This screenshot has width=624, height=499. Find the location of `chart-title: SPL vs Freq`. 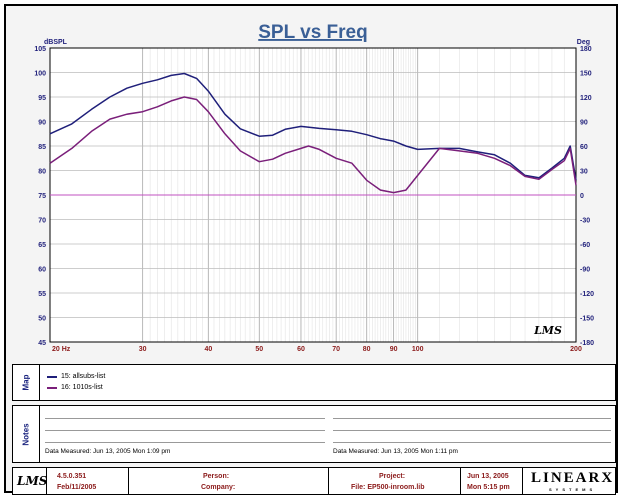

chart-title: SPL vs Freq is located at coordinates (312, 32).